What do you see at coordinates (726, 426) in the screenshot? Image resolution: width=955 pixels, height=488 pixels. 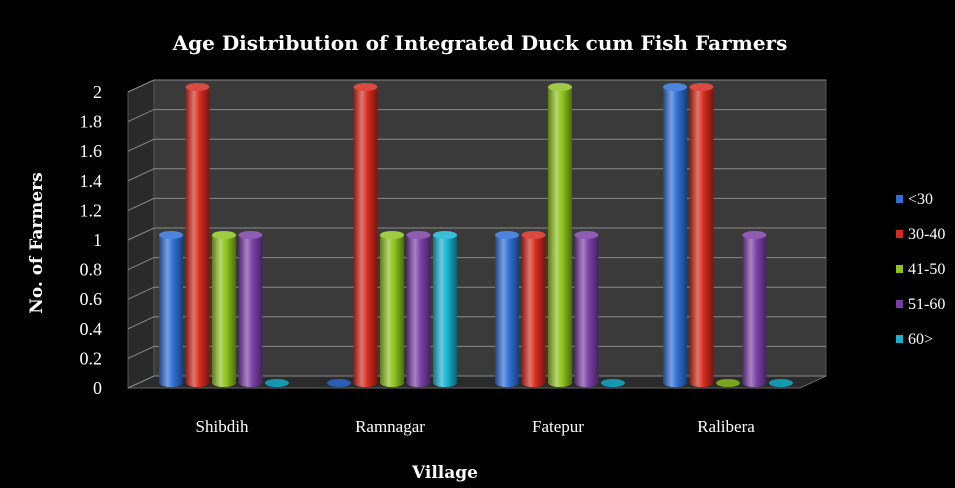 I see `x-tick-label: Ralibera` at bounding box center [726, 426].